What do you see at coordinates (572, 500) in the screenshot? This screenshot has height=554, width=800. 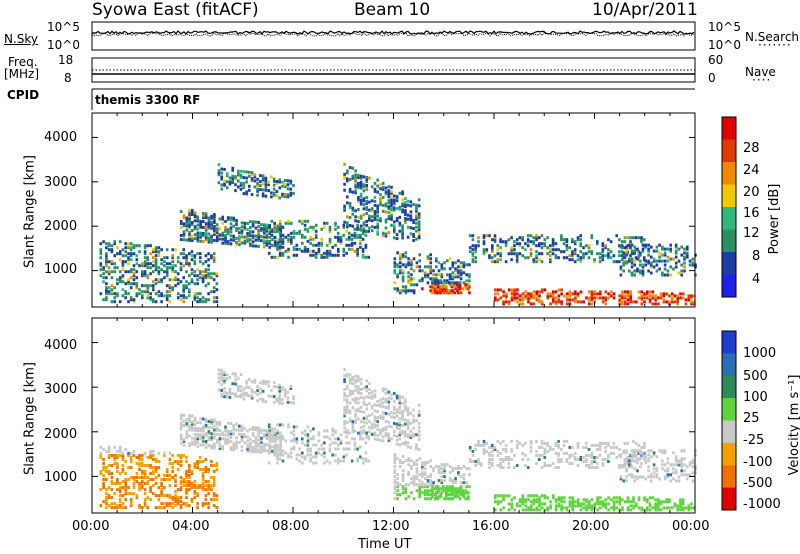 I see `heat2-cell-1959` at bounding box center [572, 500].